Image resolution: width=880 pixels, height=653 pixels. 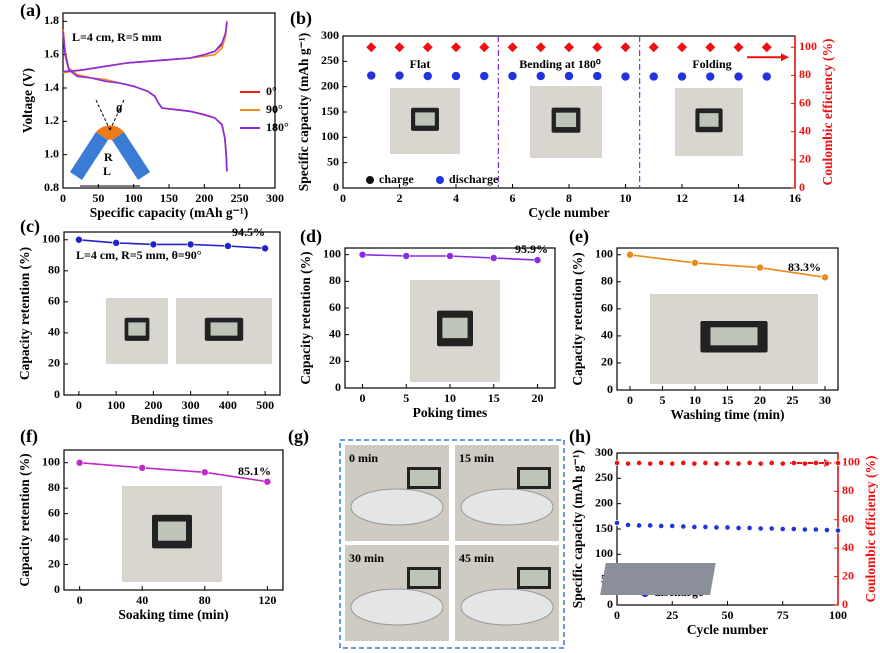 What do you see at coordinates (117, 115) in the screenshot?
I see `inset-line` at bounding box center [117, 115].